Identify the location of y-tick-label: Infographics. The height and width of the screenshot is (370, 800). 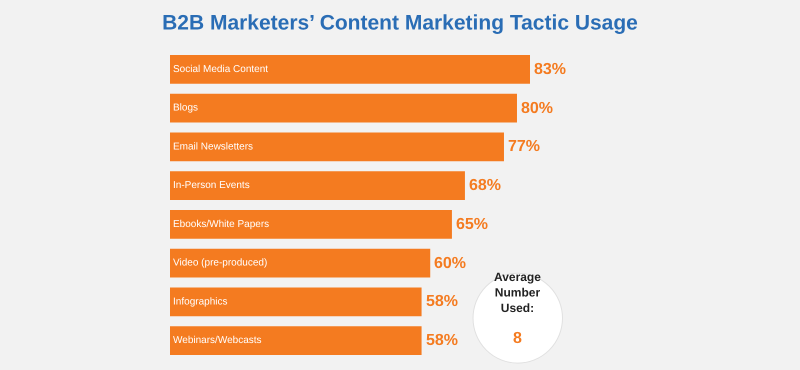
(200, 302).